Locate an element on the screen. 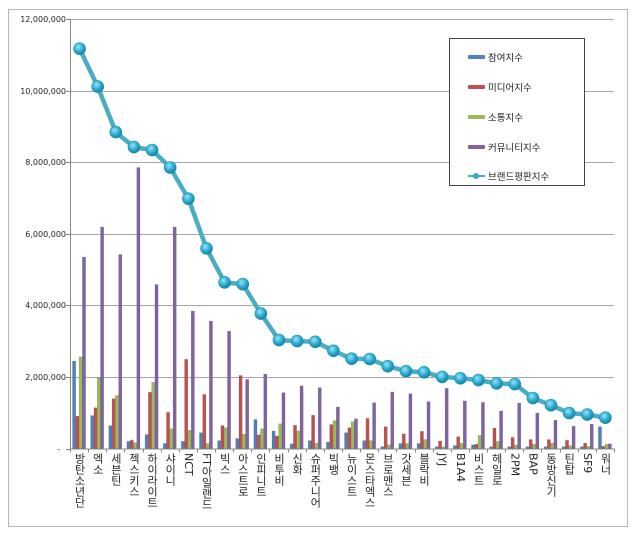  x-tick-label: 빅스 is located at coordinates (225, 464).